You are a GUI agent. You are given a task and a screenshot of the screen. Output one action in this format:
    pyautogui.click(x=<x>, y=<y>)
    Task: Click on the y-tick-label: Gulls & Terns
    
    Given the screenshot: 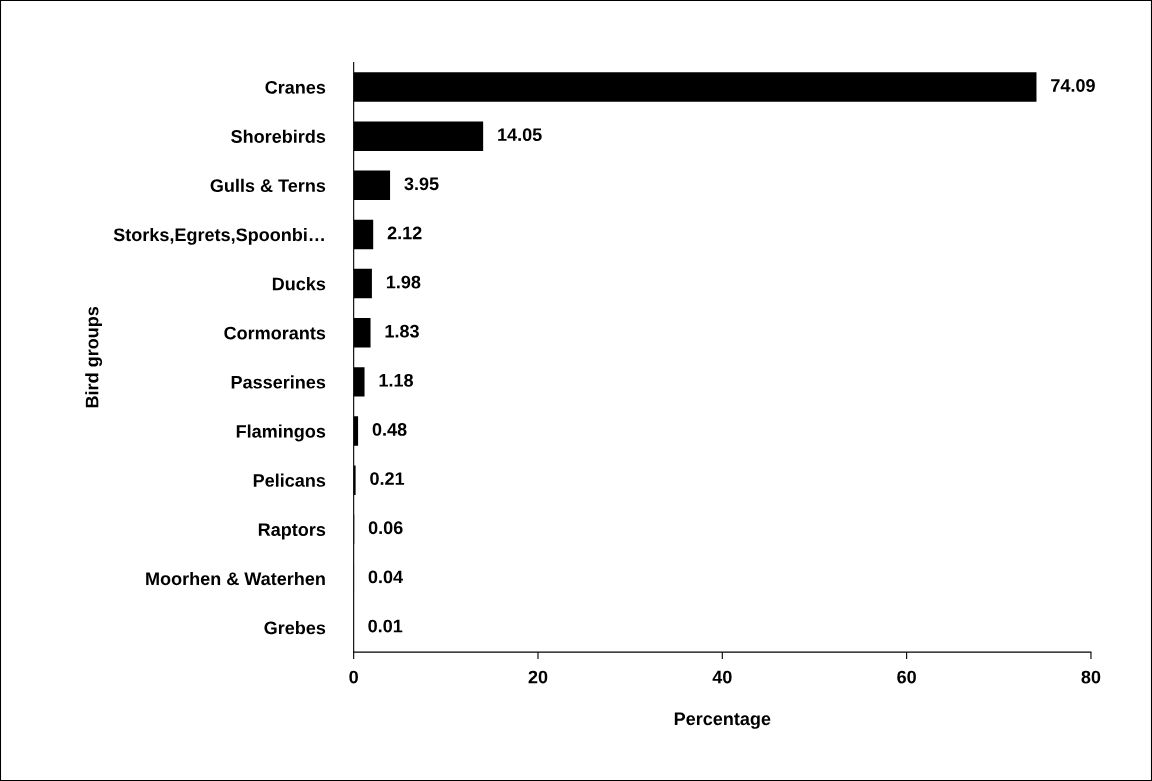 What is the action you would take?
    pyautogui.click(x=268, y=185)
    